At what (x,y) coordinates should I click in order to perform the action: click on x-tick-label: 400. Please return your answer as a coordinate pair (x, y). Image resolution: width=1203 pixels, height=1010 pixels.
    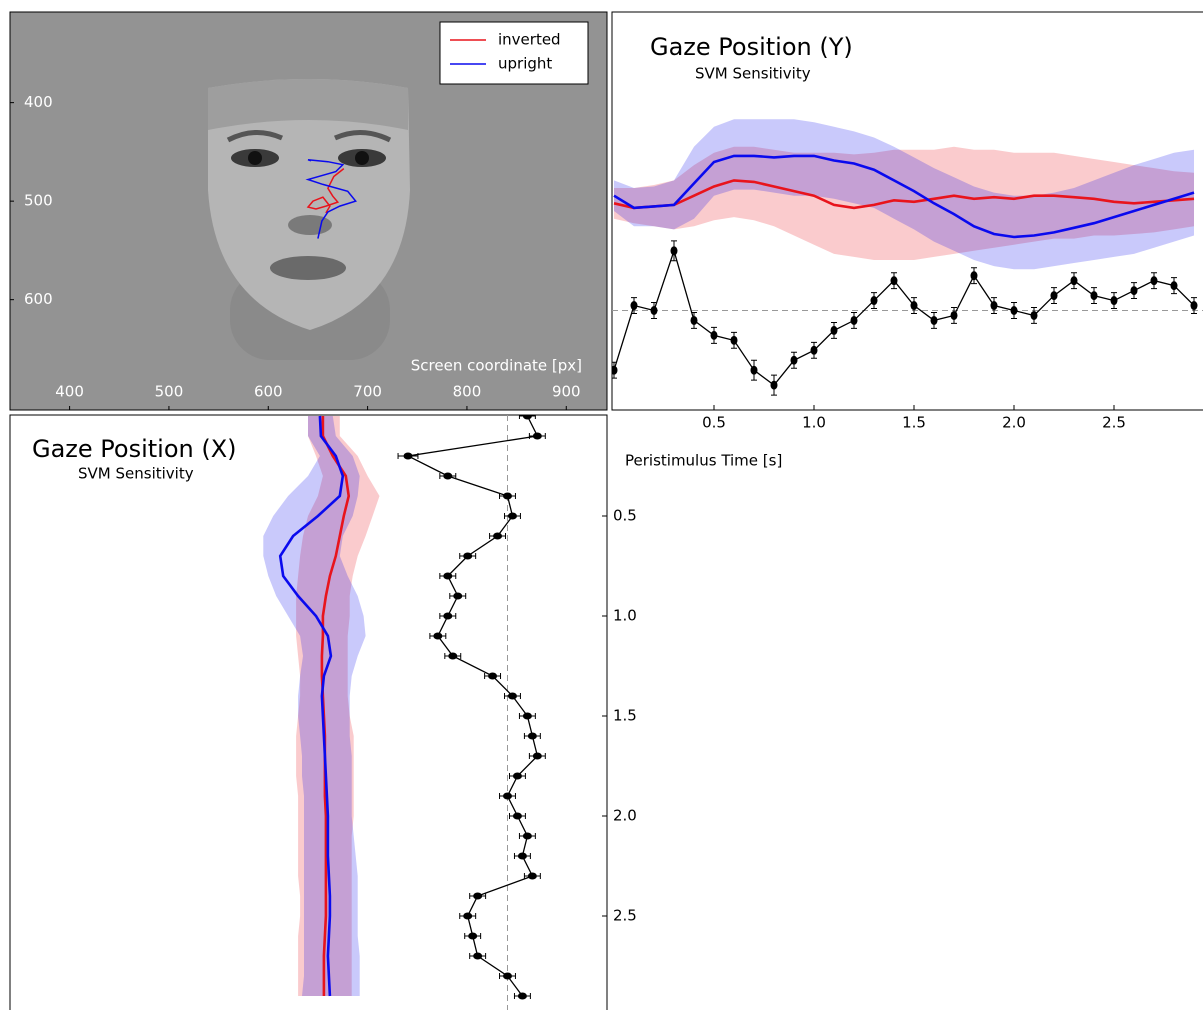
    Looking at the image, I should click on (69, 392).